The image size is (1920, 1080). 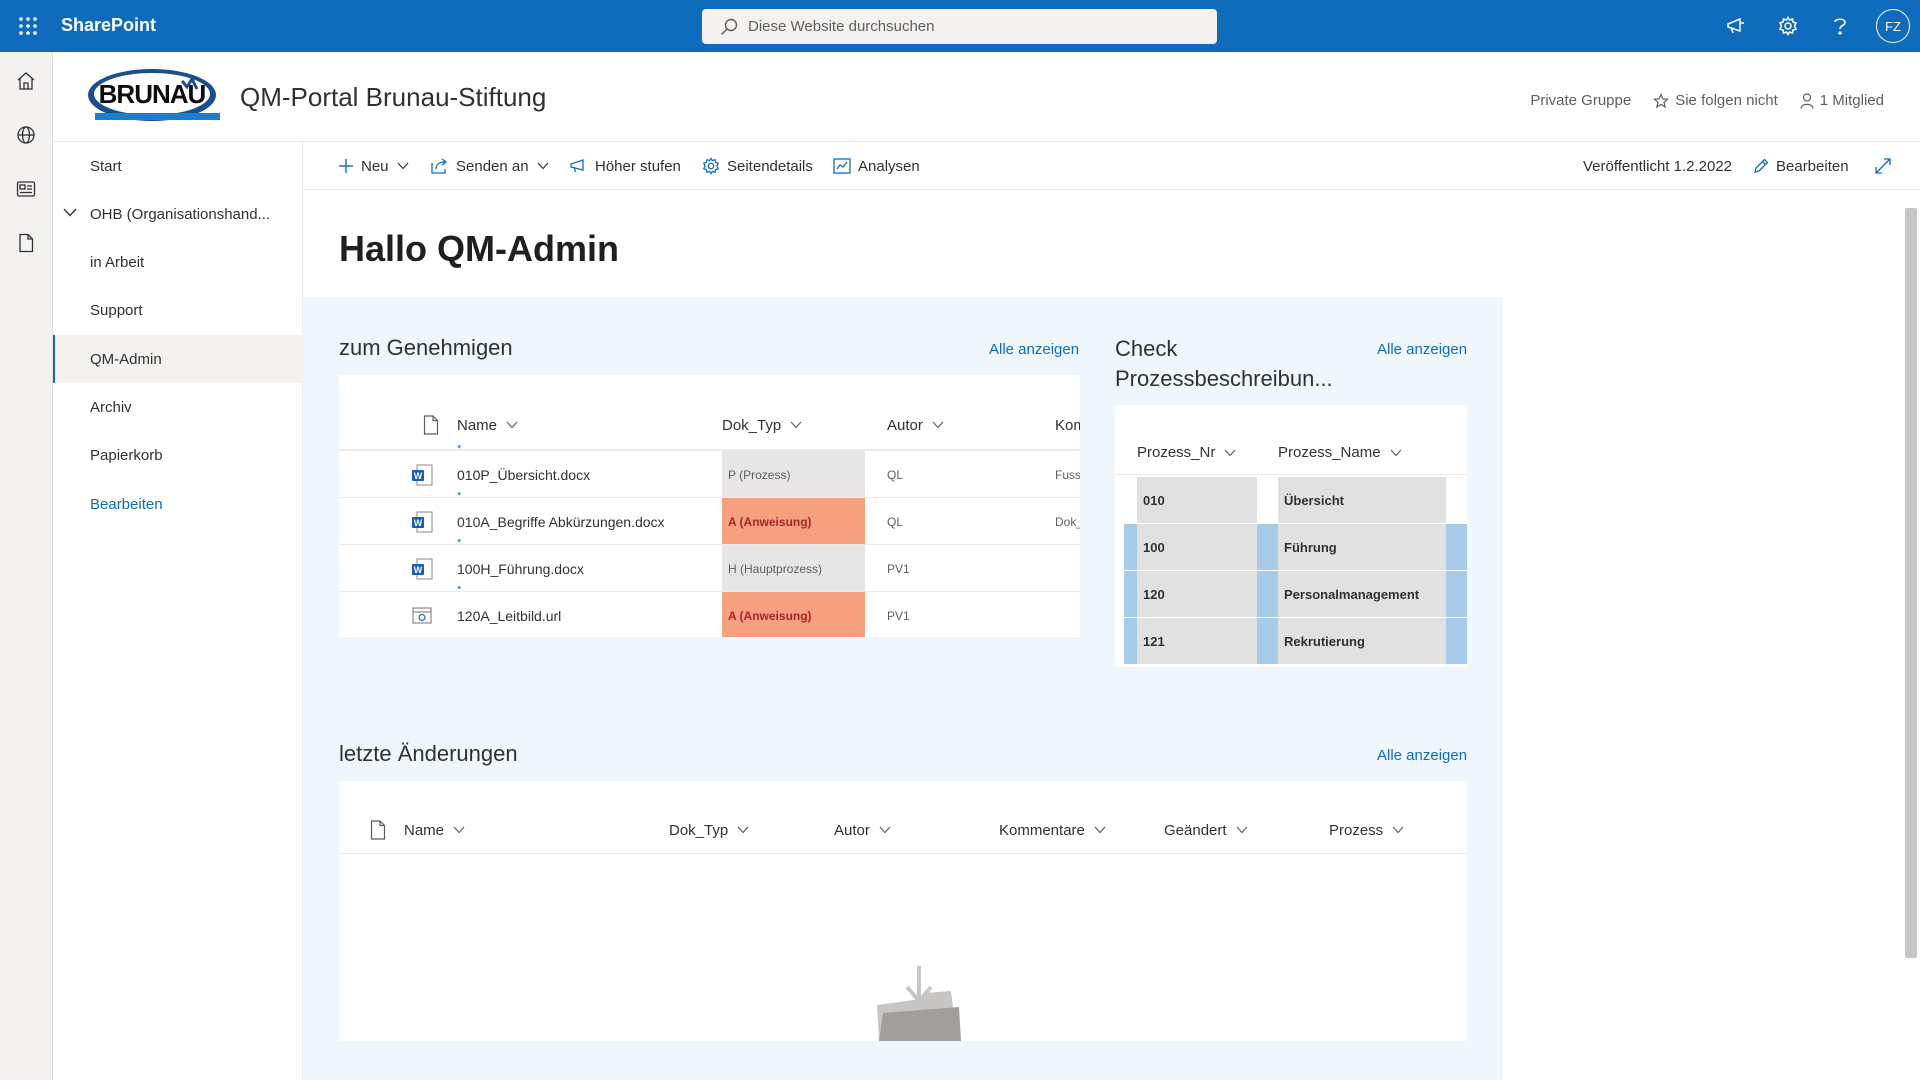 I want to click on megaphone-icon, so click(x=1736, y=26).